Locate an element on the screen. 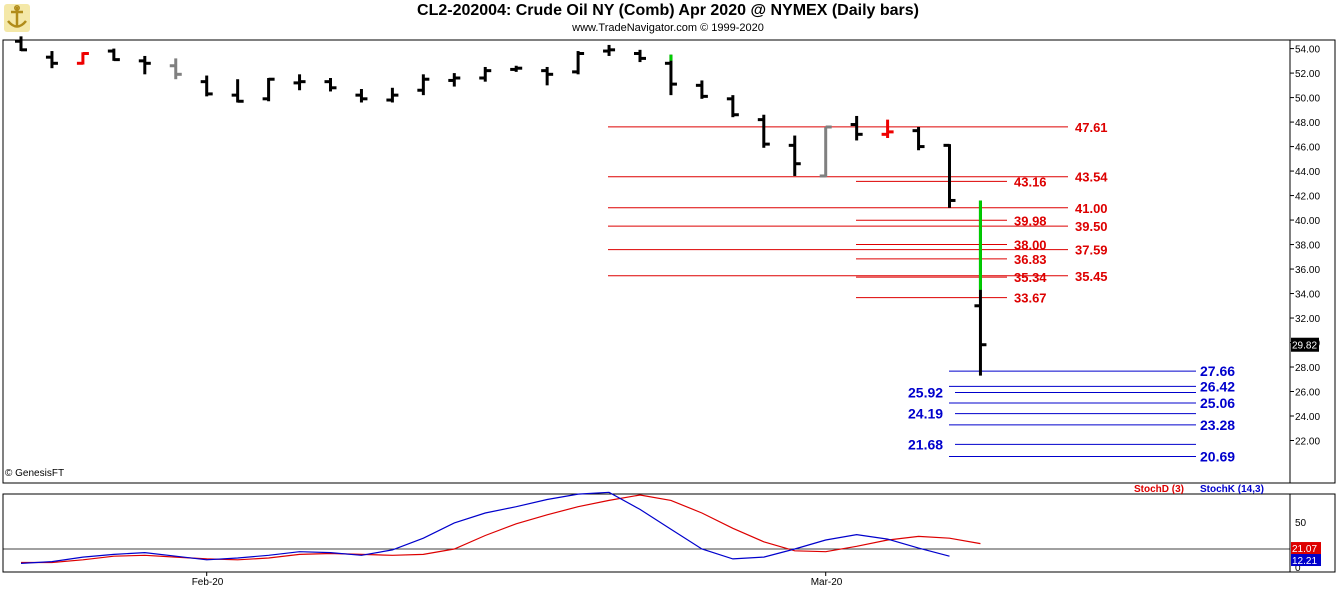 The width and height of the screenshot is (1336, 591). stochd-last-label: 21.07 is located at coordinates (1304, 549).